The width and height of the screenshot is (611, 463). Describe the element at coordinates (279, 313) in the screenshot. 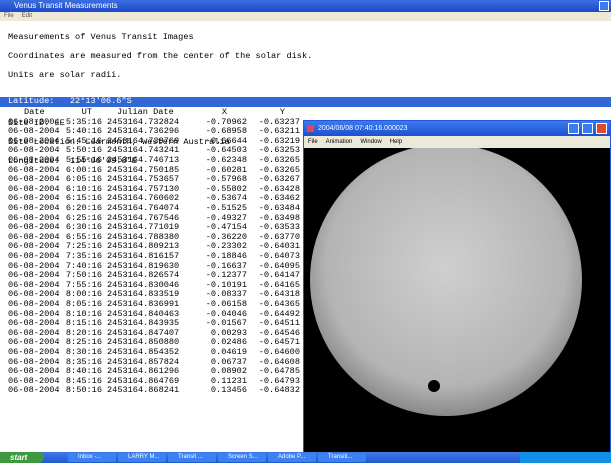

I see `cell: -0.64492` at that location.